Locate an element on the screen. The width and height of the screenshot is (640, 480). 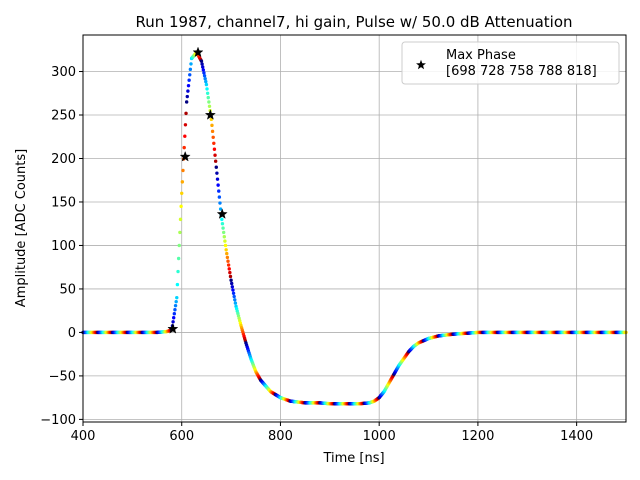
y-axis-ticks: −100 −50 0 50 100 150 200 250 300 is located at coordinates (61, 246).